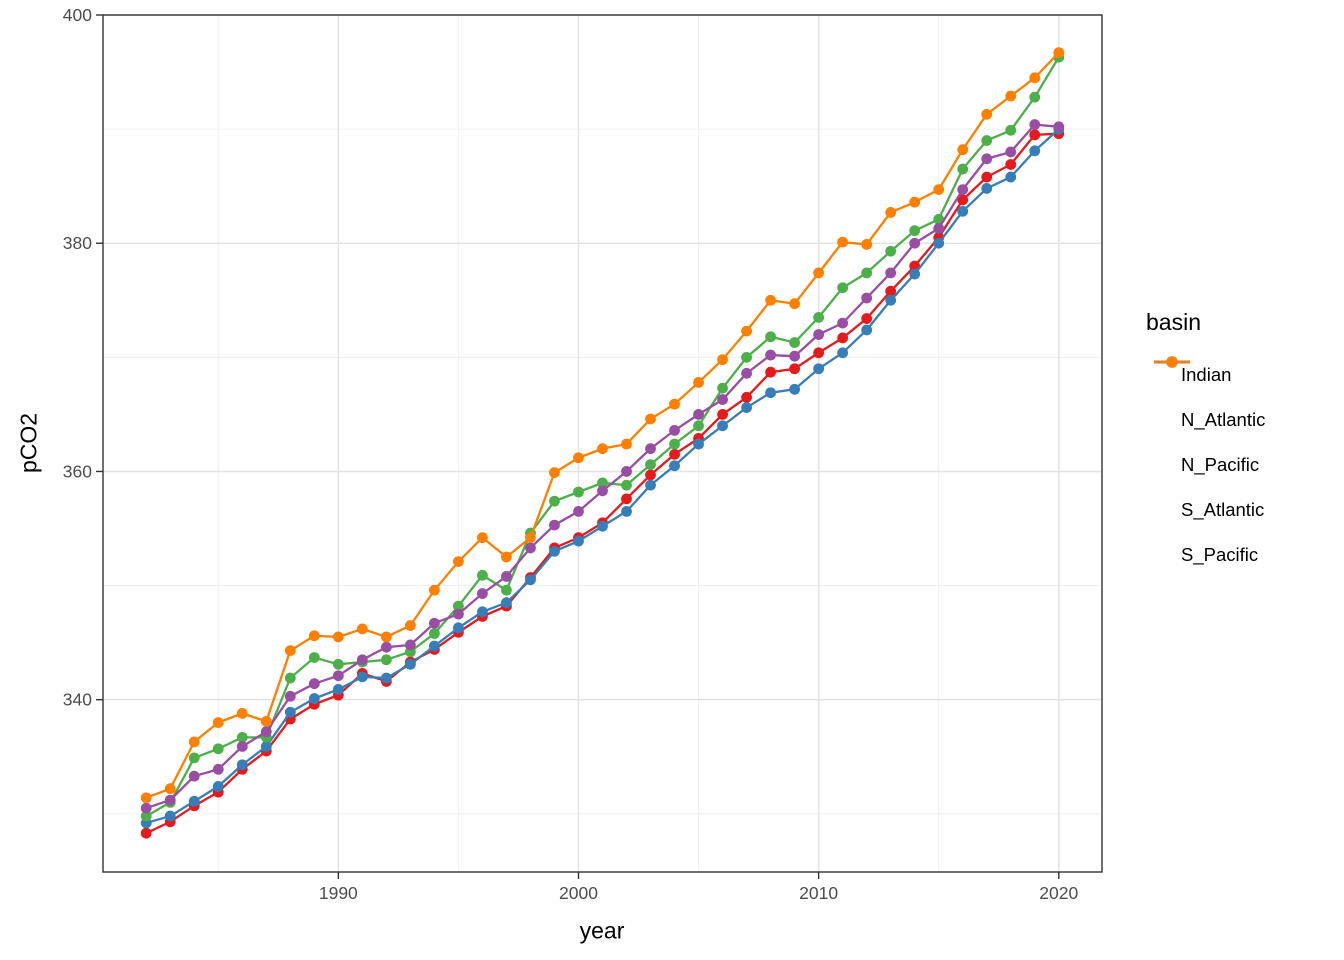 The image size is (1344, 960). Describe the element at coordinates (1011, 130) in the screenshot. I see `point-N_Pacific-2018` at that location.